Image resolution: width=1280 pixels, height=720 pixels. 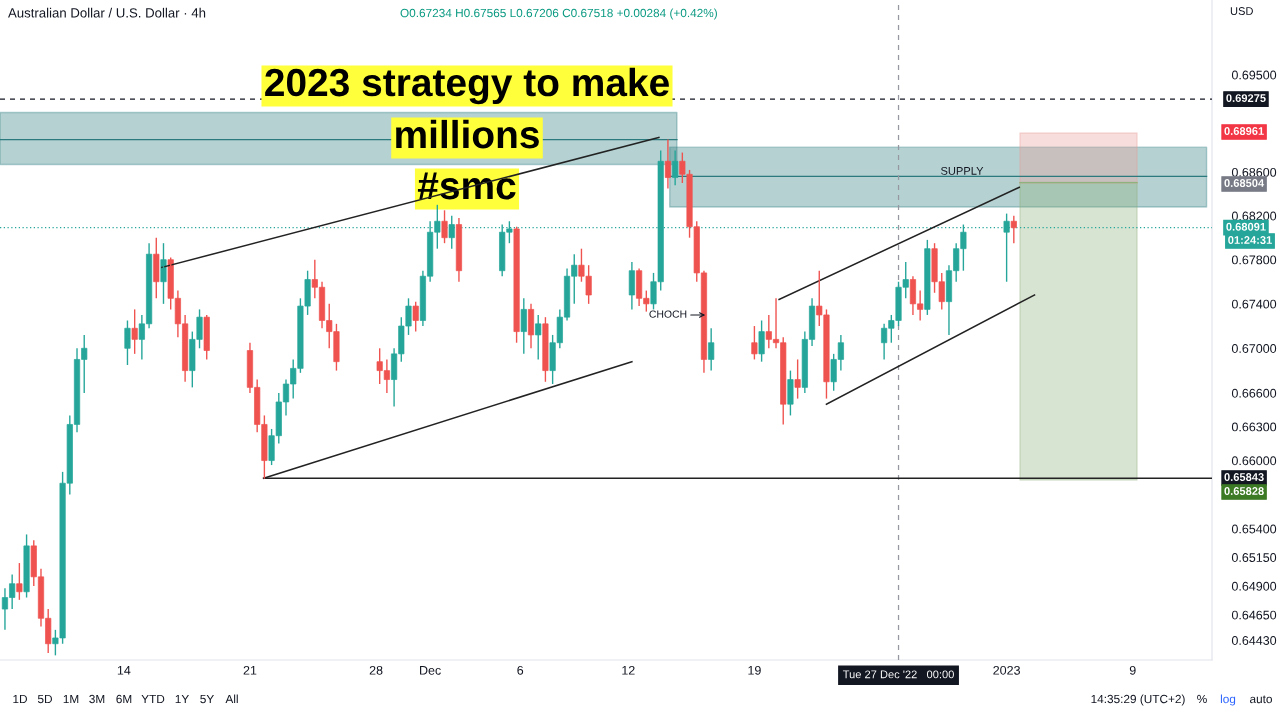 I want to click on y-tick-label: 0.67400, so click(x=1254, y=304).